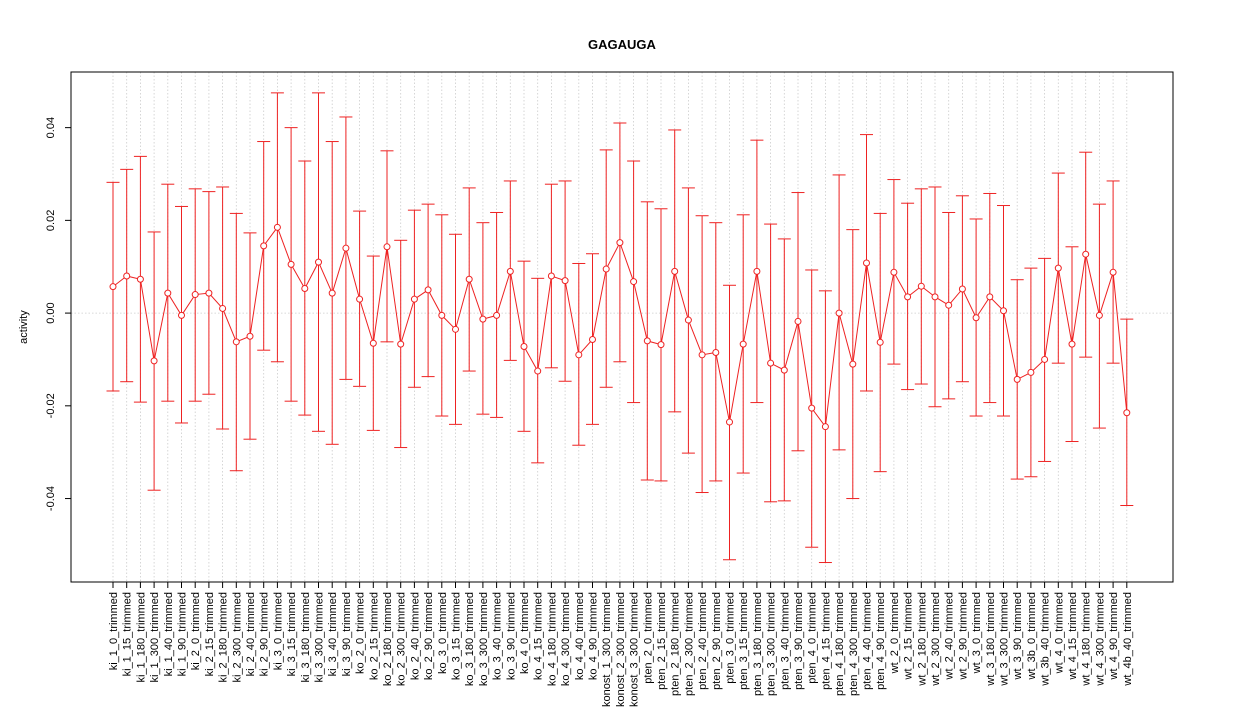 The height and width of the screenshot is (720, 1245). What do you see at coordinates (813, 638) in the screenshot?
I see `x-tick-label: pten_4_0_trimmed` at bounding box center [813, 638].